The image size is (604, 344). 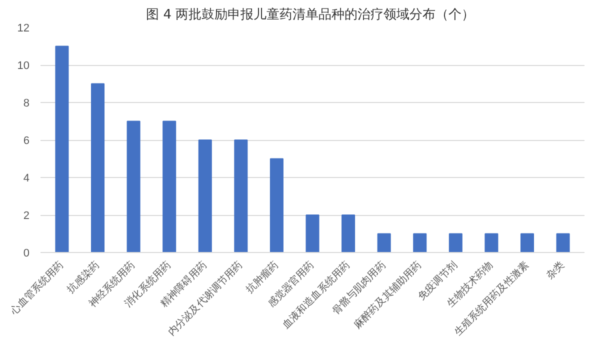 What do you see at coordinates (26, 141) in the screenshot?
I see `y-tick-label: 6` at bounding box center [26, 141].